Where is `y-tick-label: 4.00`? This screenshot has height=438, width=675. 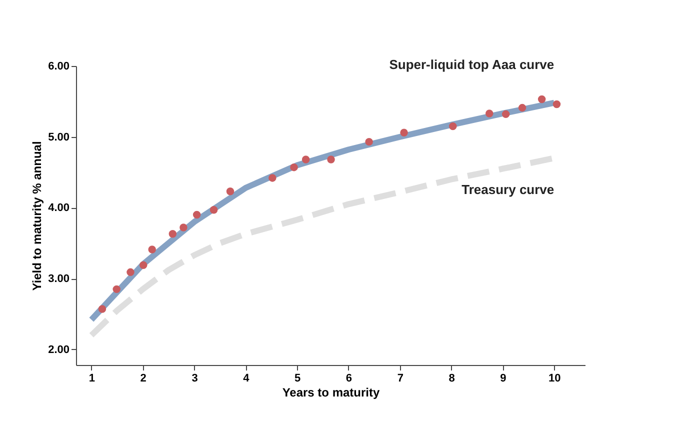 y-tick-label: 4.00 is located at coordinates (59, 208).